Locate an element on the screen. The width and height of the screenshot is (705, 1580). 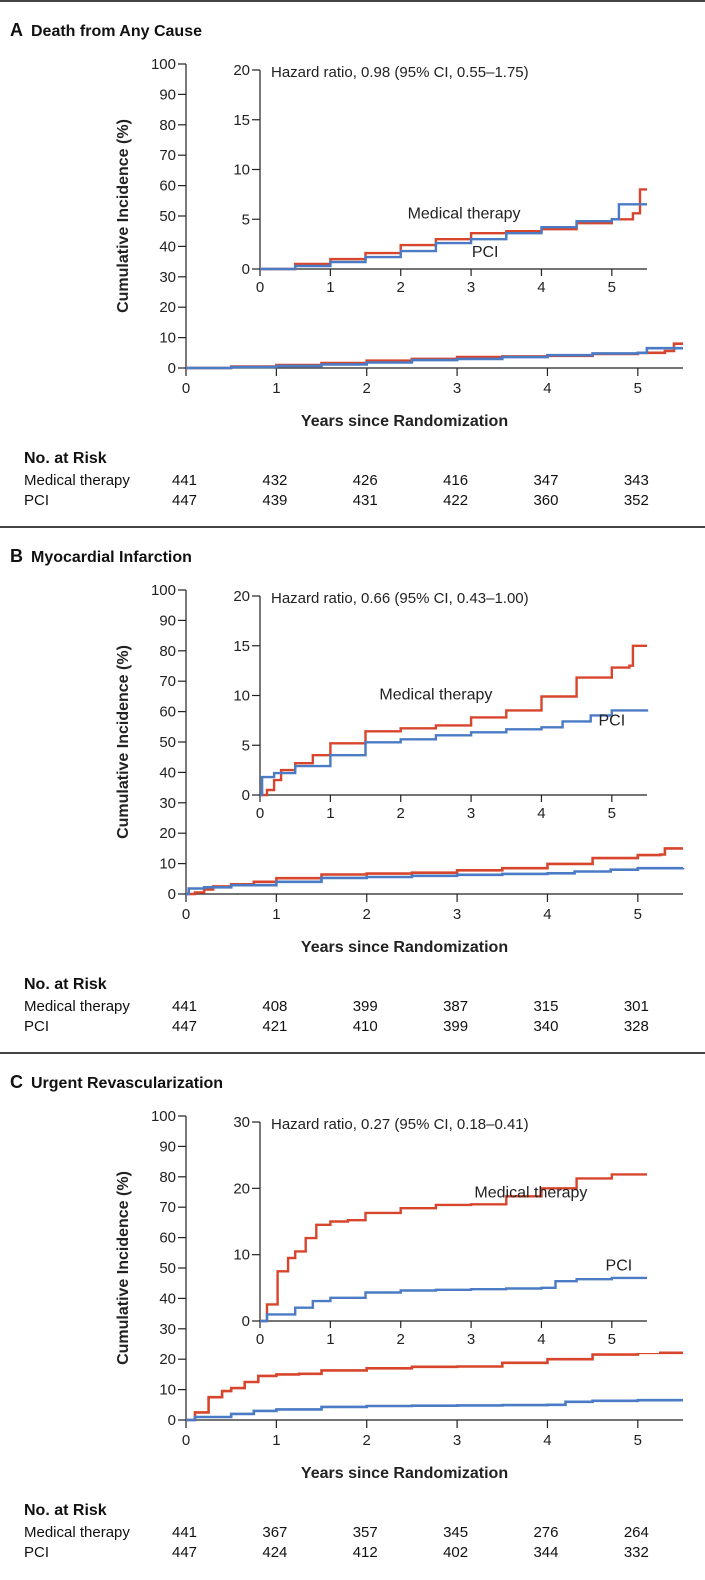
inset-y-tick-label: 15 is located at coordinates (241, 120).